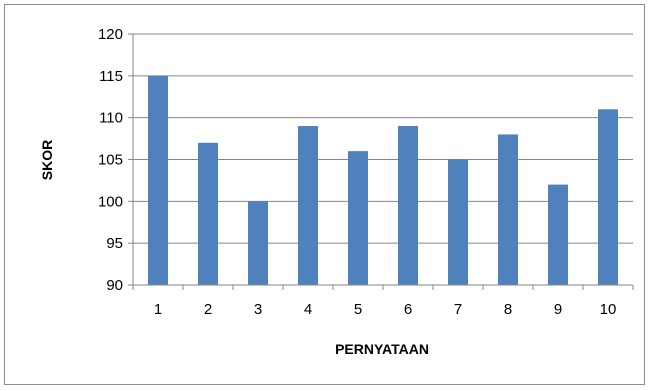 The image size is (651, 391). I want to click on x-tick-label: 7, so click(458, 309).